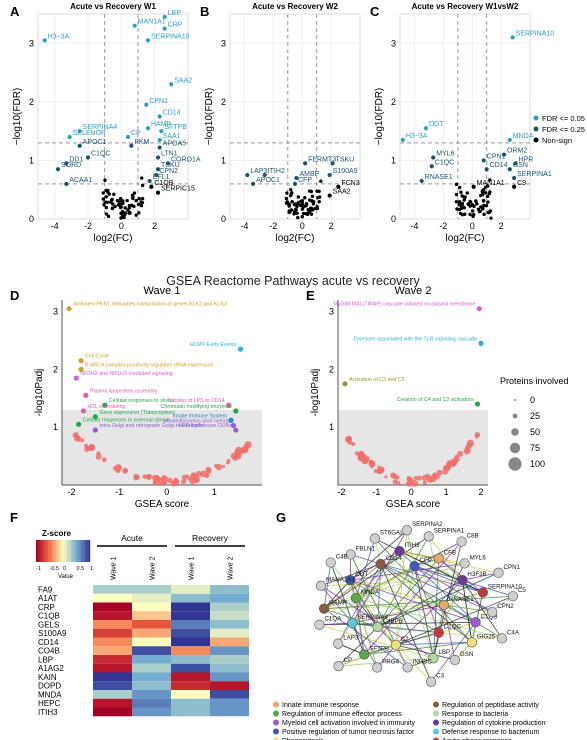  Describe the element at coordinates (213, 345) in the screenshot. I see `pathway-label: HCMV Early Events` at that location.